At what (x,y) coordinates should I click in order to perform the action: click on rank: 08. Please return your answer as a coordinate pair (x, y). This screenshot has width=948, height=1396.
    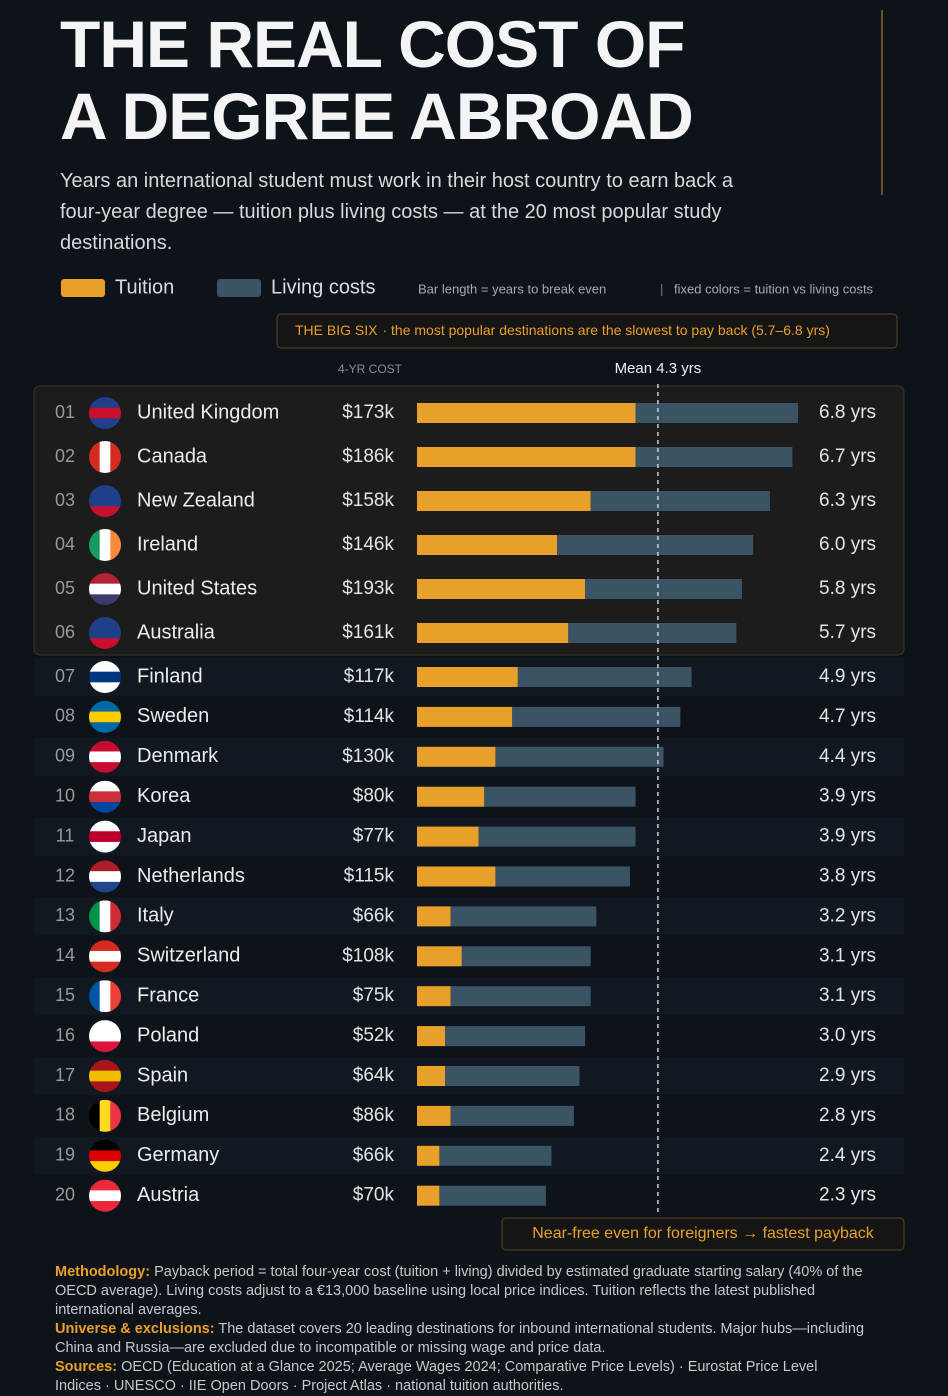
    Looking at the image, I should click on (65, 716).